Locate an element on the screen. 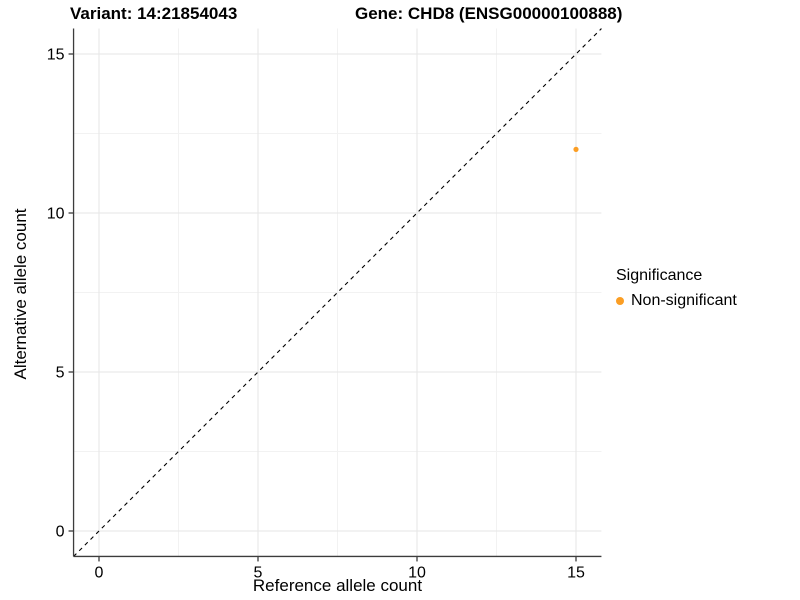 The width and height of the screenshot is (800, 600). legend-title: Significance is located at coordinates (659, 275).